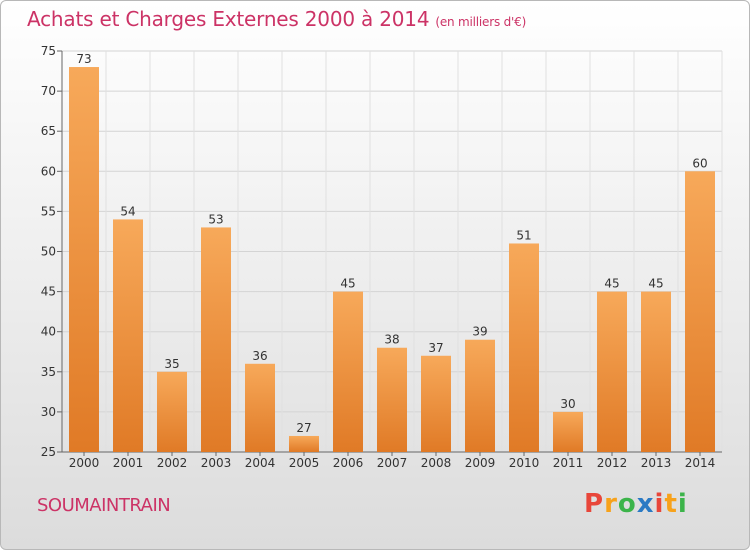 The image size is (750, 550). Describe the element at coordinates (48, 412) in the screenshot. I see `y-tick-label: 30` at that location.